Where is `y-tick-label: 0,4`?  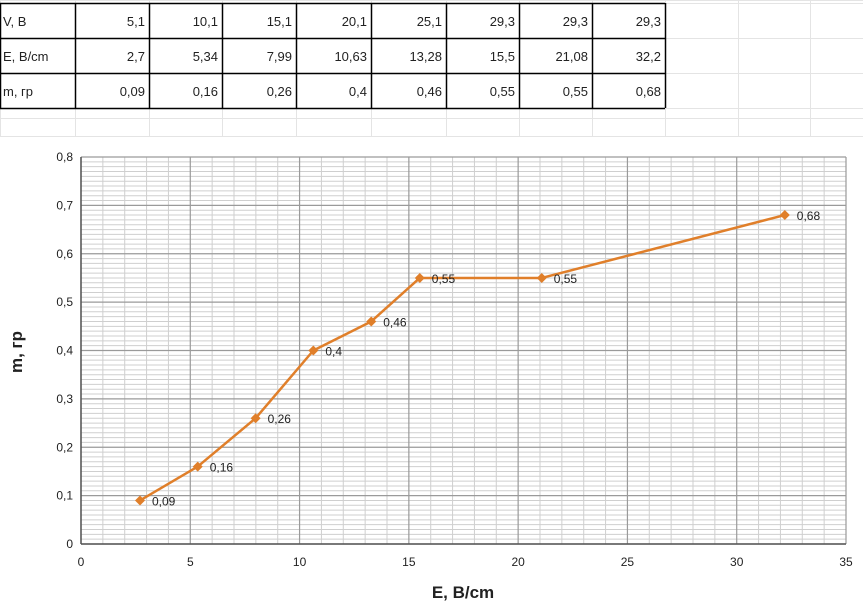
y-tick-label: 0,4 is located at coordinates (64, 351).